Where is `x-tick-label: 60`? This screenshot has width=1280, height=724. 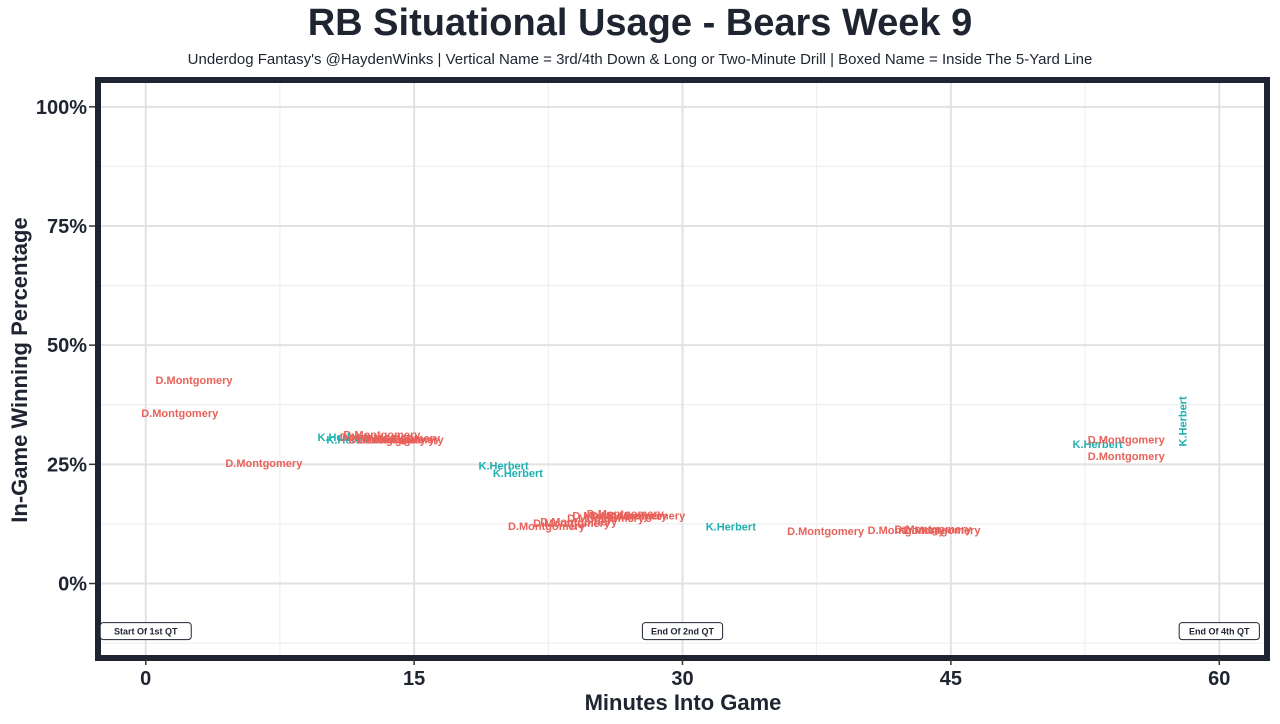
x-tick-label: 60 is located at coordinates (1219, 679).